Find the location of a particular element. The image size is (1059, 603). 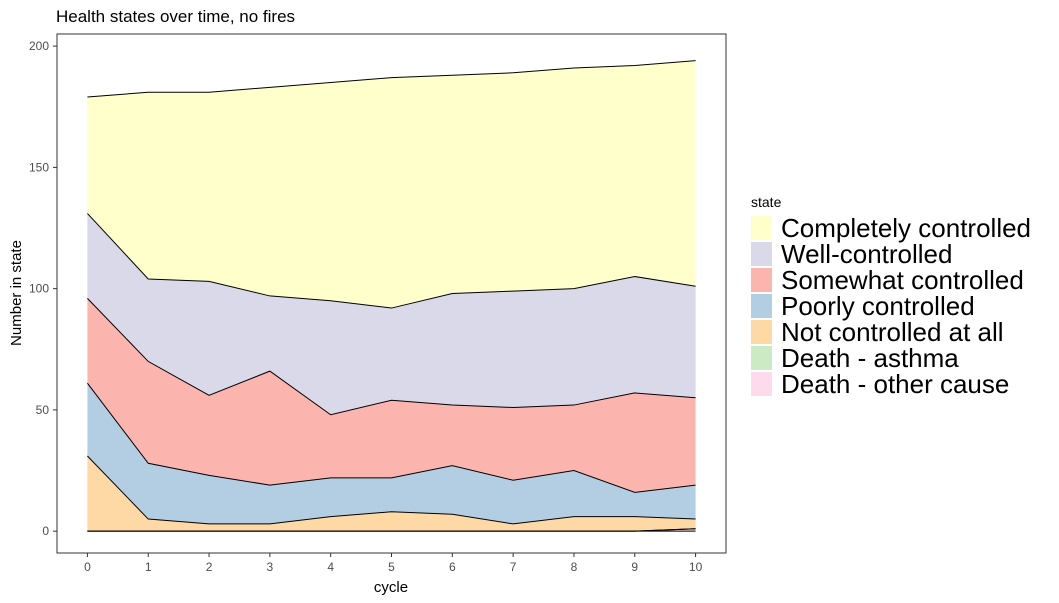

y-axis-title: Number in state is located at coordinates (16, 293).